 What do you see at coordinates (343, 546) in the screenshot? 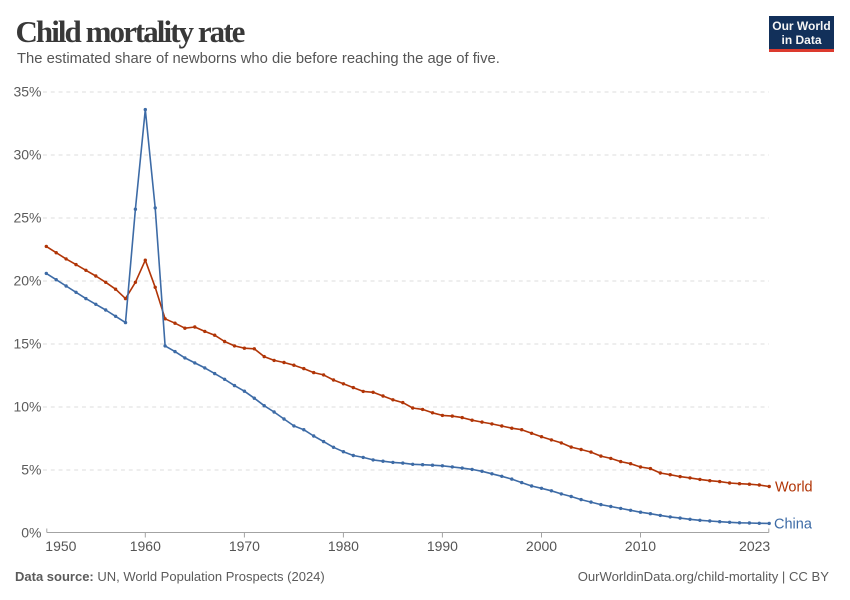
I see `svg-text: 1980` at bounding box center [343, 546].